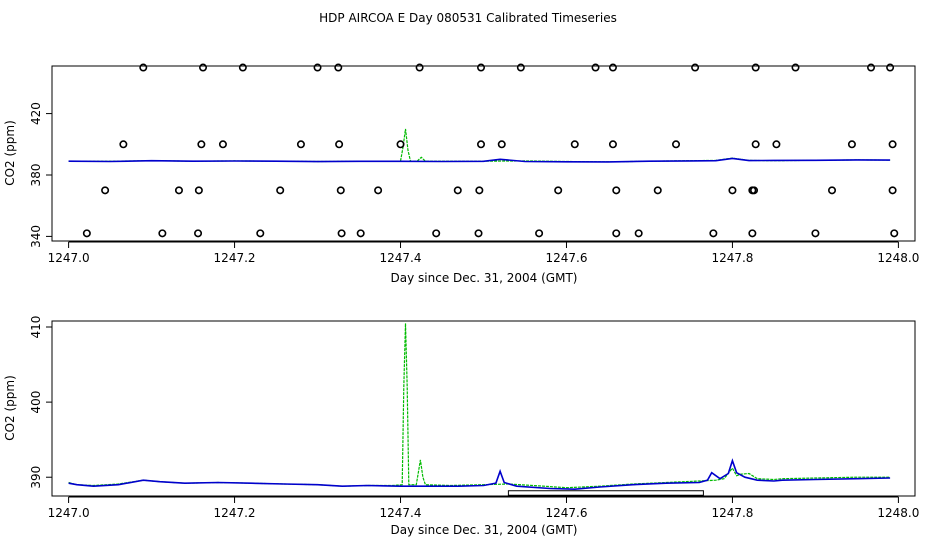 Image resolution: width=936 pixels, height=540 pixels. I want to click on chart-2-y-tick-label: 400, so click(36, 402).